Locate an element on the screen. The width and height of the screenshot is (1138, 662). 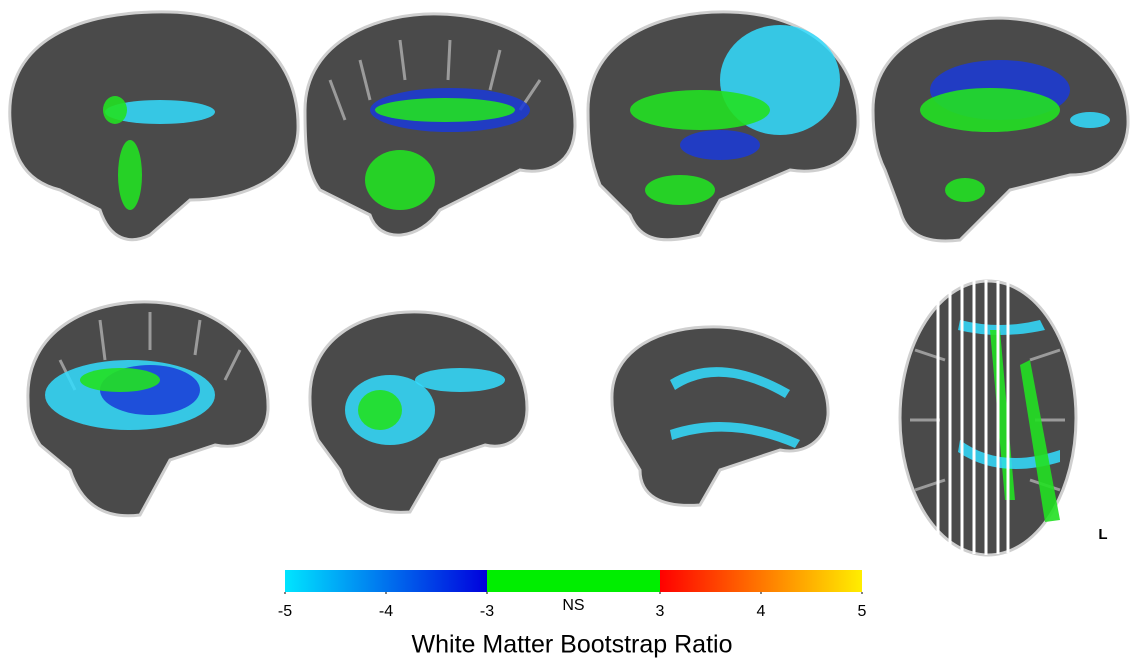
tick-label: -3 is located at coordinates (487, 611).